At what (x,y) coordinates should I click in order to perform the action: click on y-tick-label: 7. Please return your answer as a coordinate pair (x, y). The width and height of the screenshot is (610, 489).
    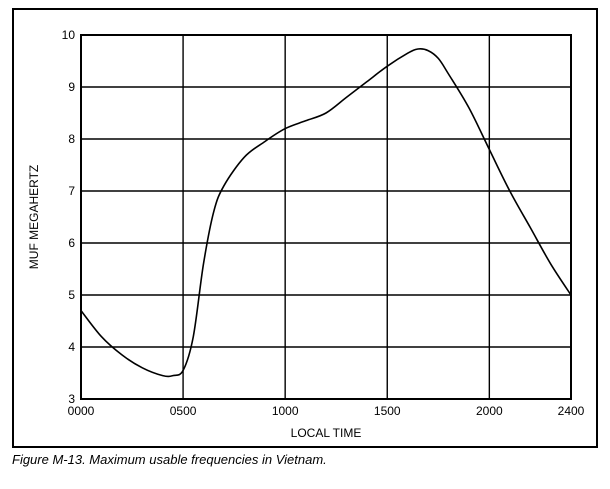
    Looking at the image, I should click on (71, 191).